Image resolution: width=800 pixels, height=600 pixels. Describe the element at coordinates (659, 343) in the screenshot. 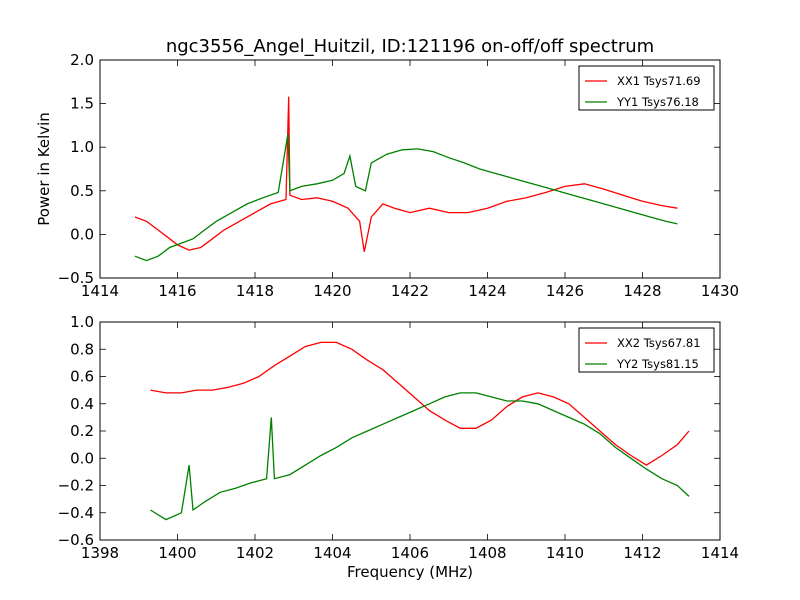

I see `legend-label: XX2 Tsys67.81` at that location.